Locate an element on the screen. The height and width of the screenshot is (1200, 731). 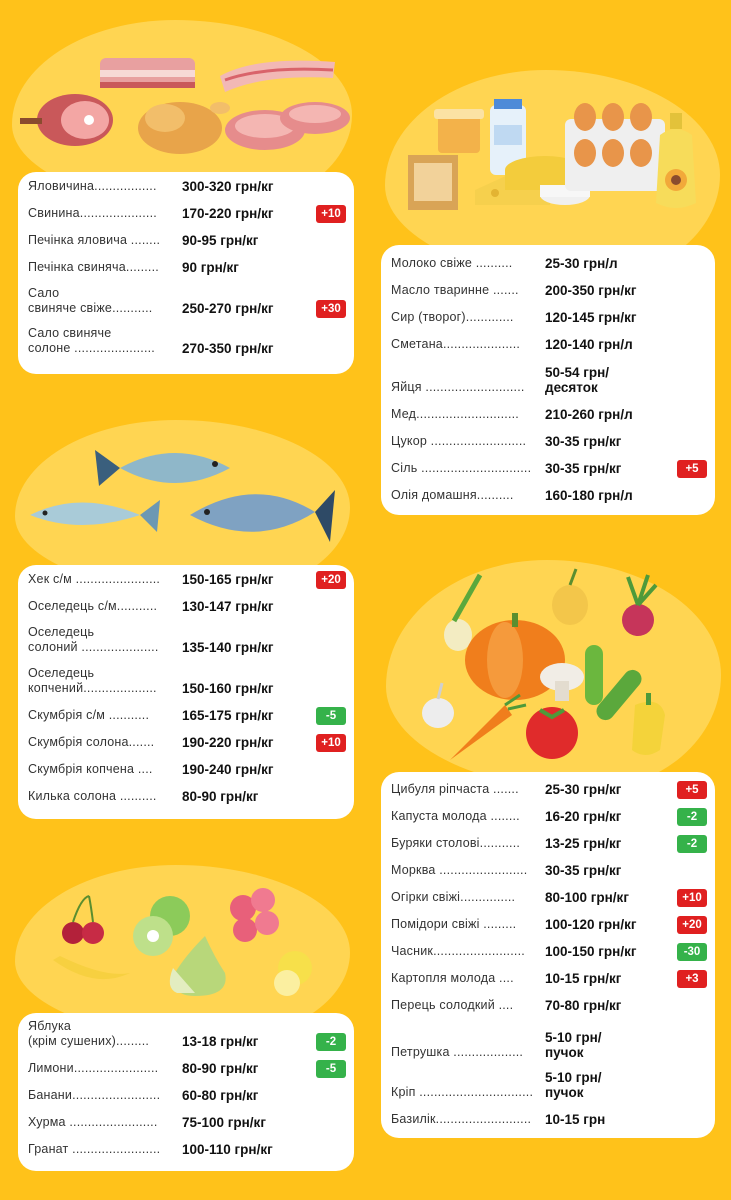
product-price: 75-100 грн/кг is located at coordinates (224, 1122).